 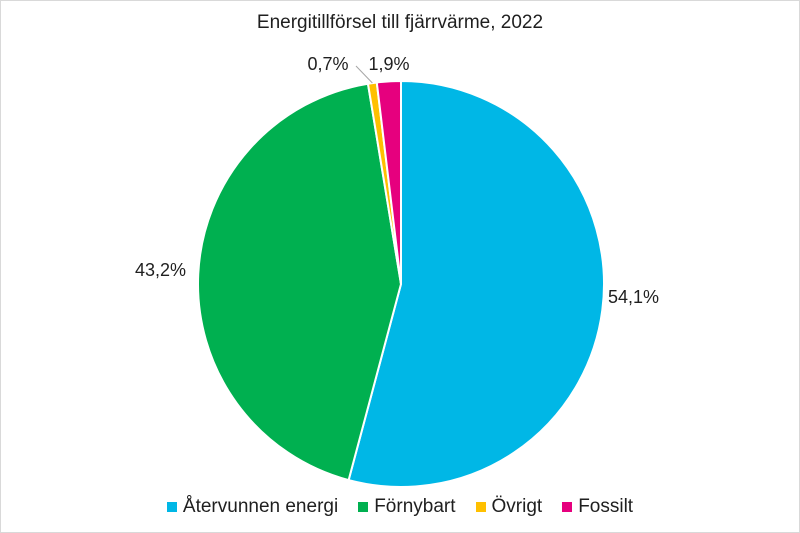 I want to click on leader-lines, so click(x=364, y=74).